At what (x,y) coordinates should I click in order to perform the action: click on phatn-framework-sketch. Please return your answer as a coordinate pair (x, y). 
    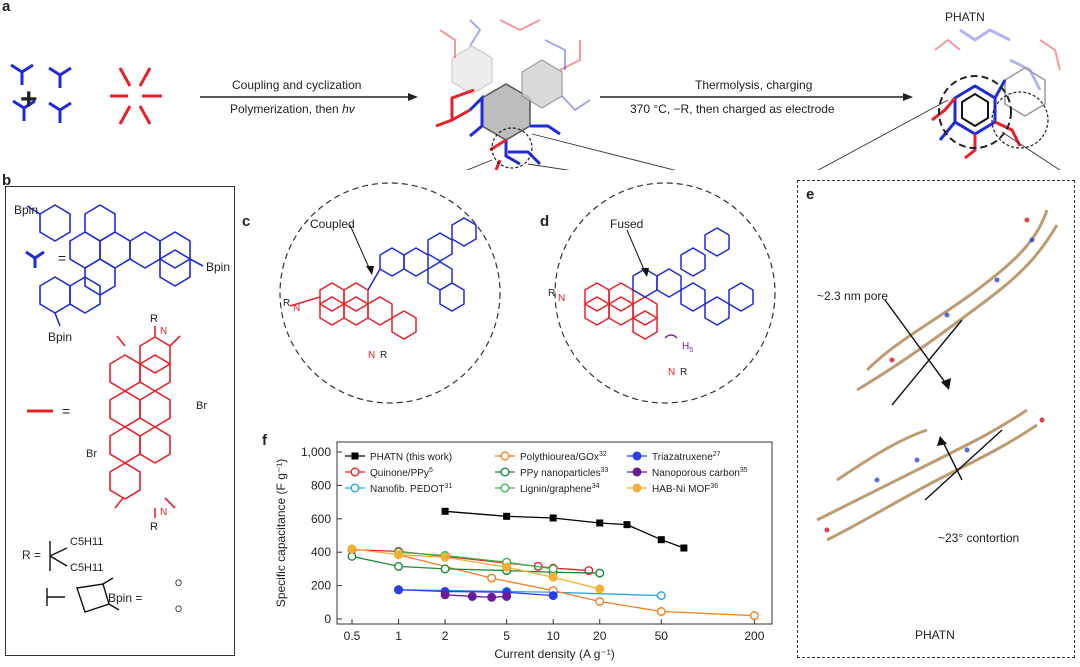
    Looking at the image, I should click on (996, 94).